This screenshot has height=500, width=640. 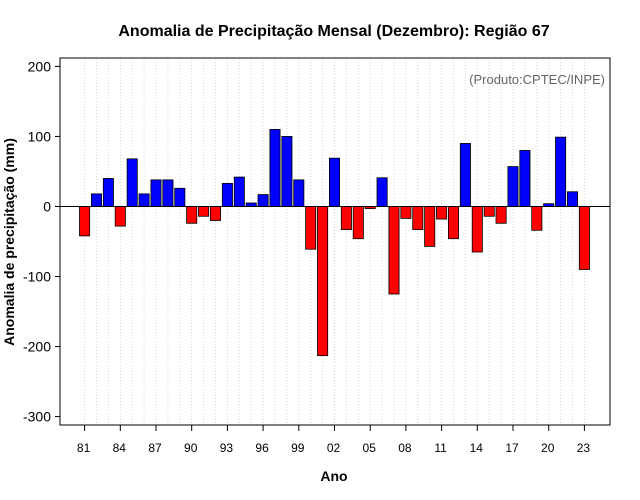 I want to click on x-tick-label: 90, so click(x=191, y=448).